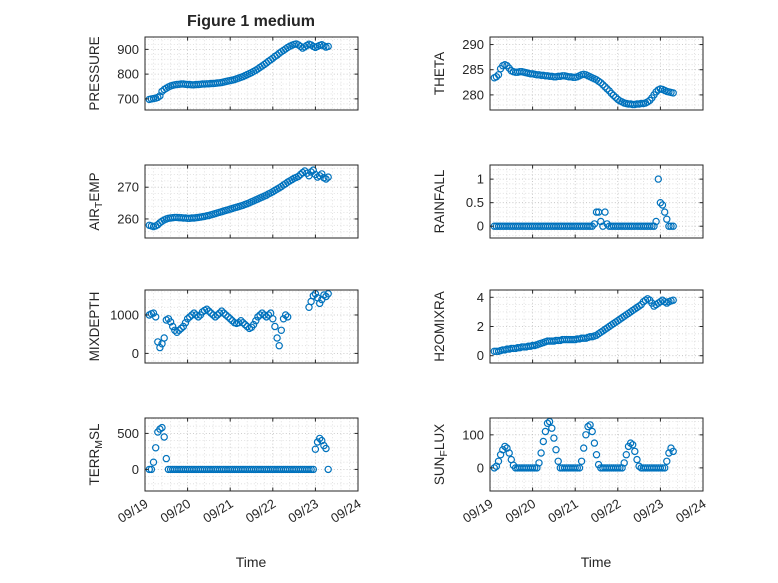 The width and height of the screenshot is (778, 583). I want to click on y-tick-label: 2, so click(480, 326).